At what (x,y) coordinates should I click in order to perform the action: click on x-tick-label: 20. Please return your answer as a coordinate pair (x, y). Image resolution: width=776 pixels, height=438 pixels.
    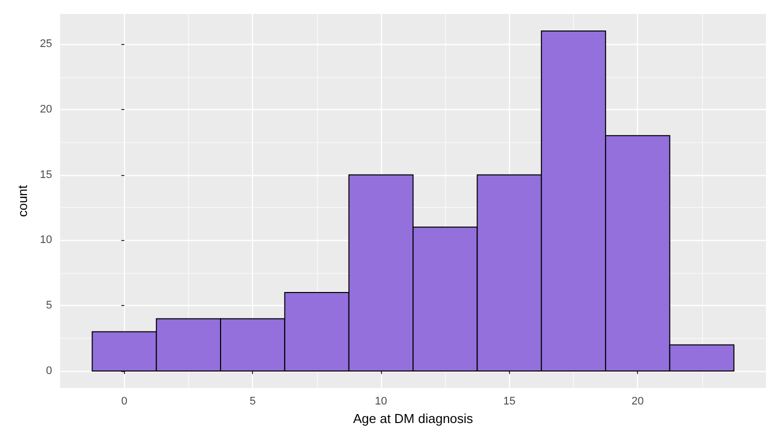
    Looking at the image, I should click on (638, 402).